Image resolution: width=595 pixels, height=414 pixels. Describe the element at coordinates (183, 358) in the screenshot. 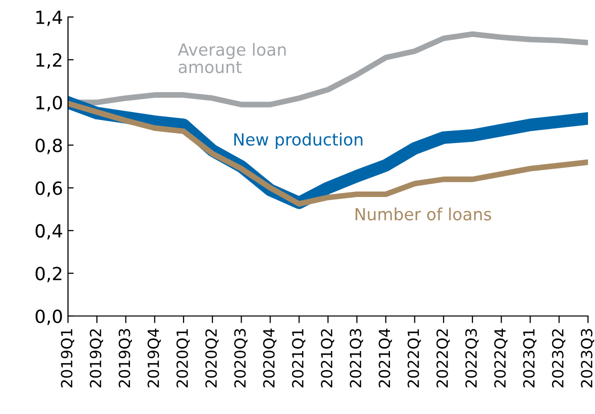

I see `x-tick-label: 2020Q1` at that location.